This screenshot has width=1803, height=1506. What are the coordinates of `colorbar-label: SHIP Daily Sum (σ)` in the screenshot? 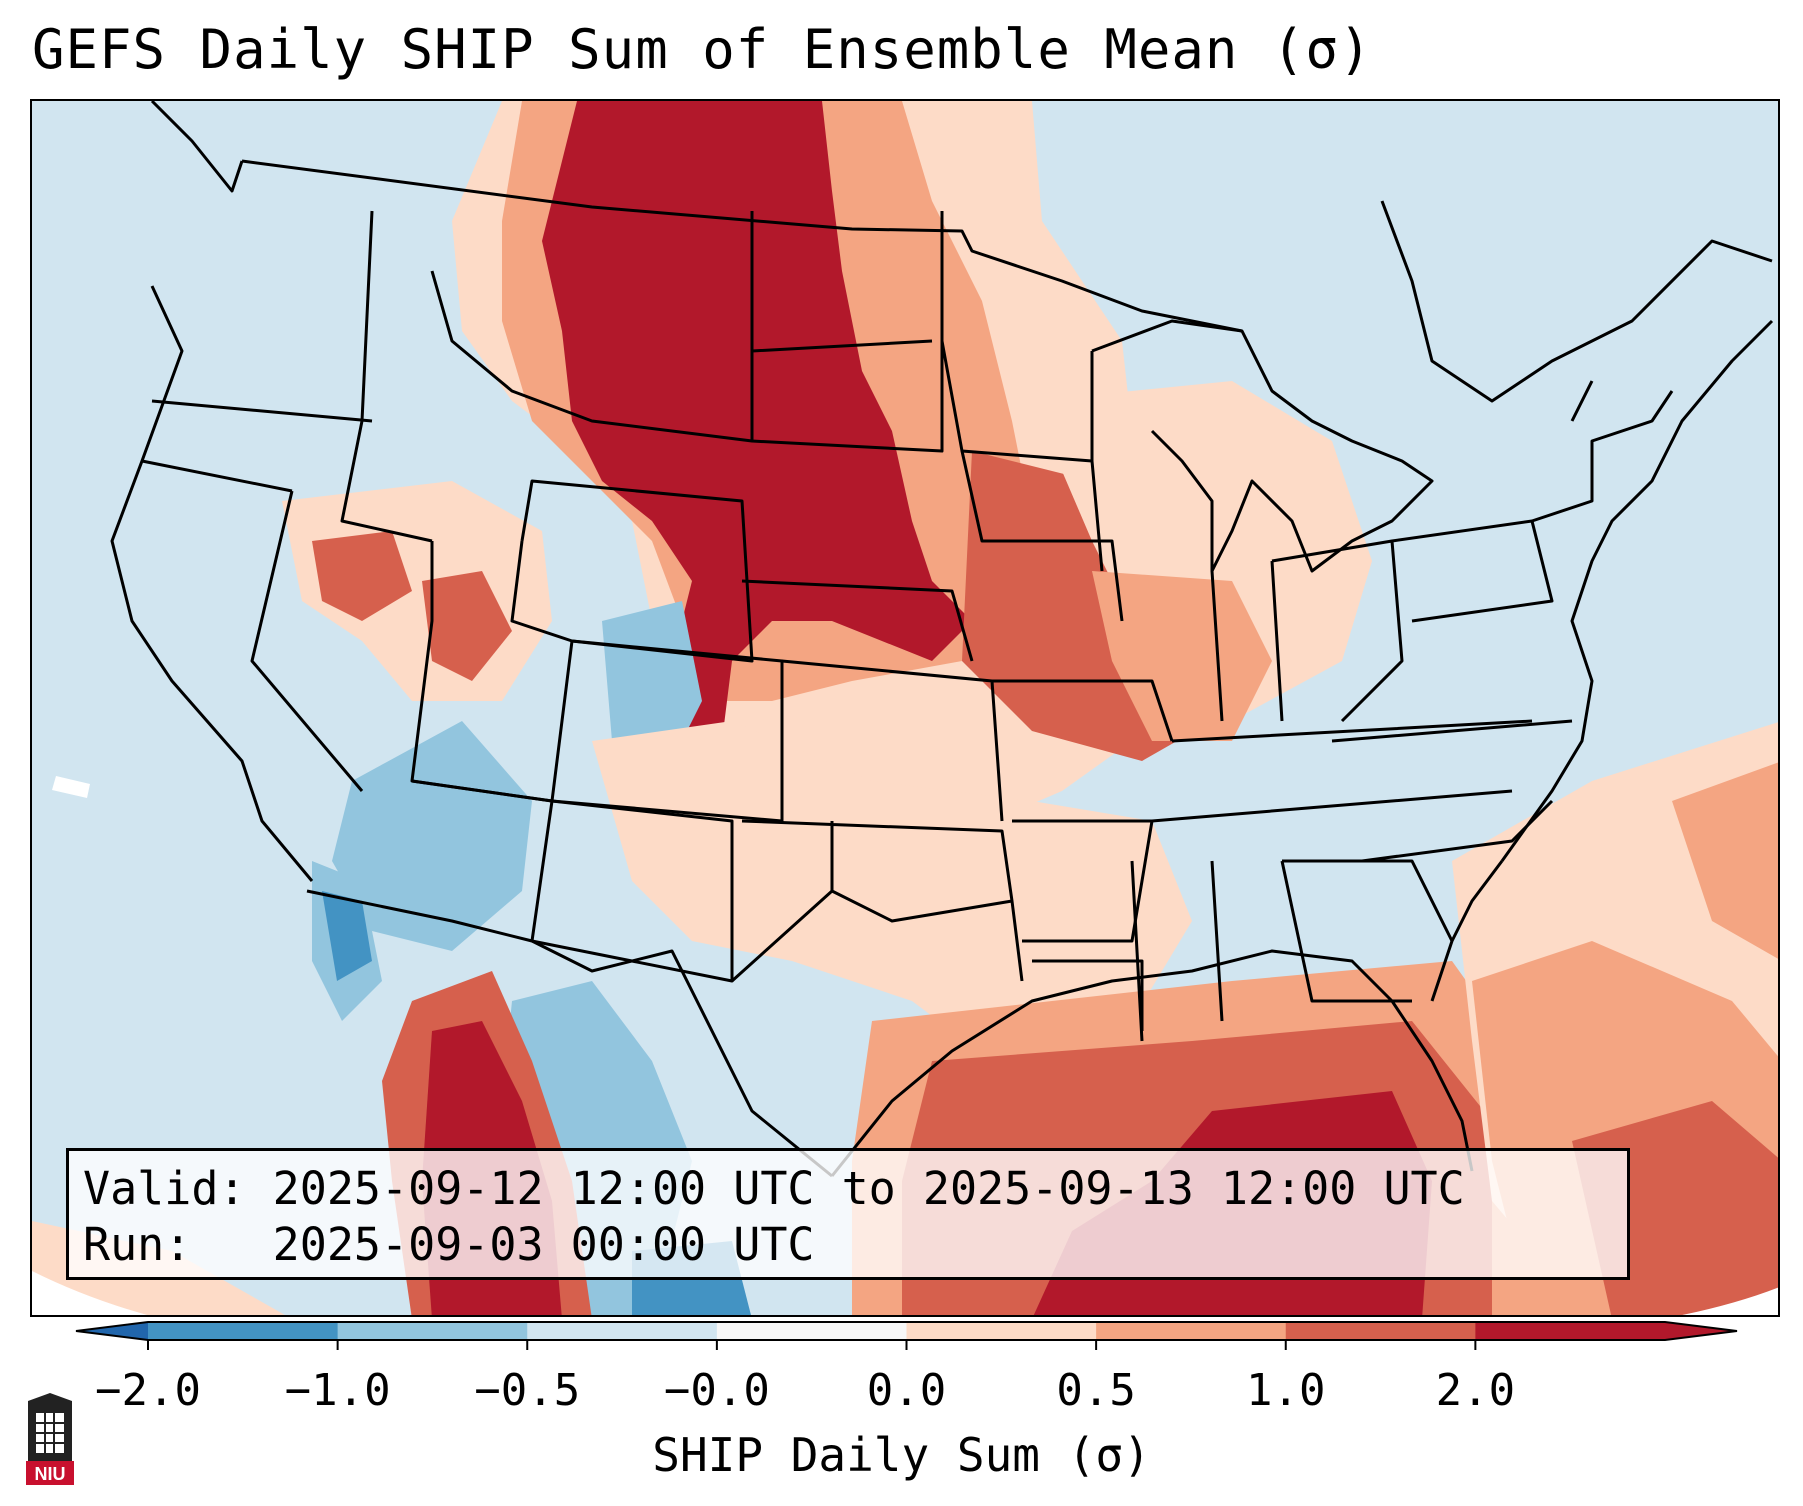 It's located at (901, 1455).